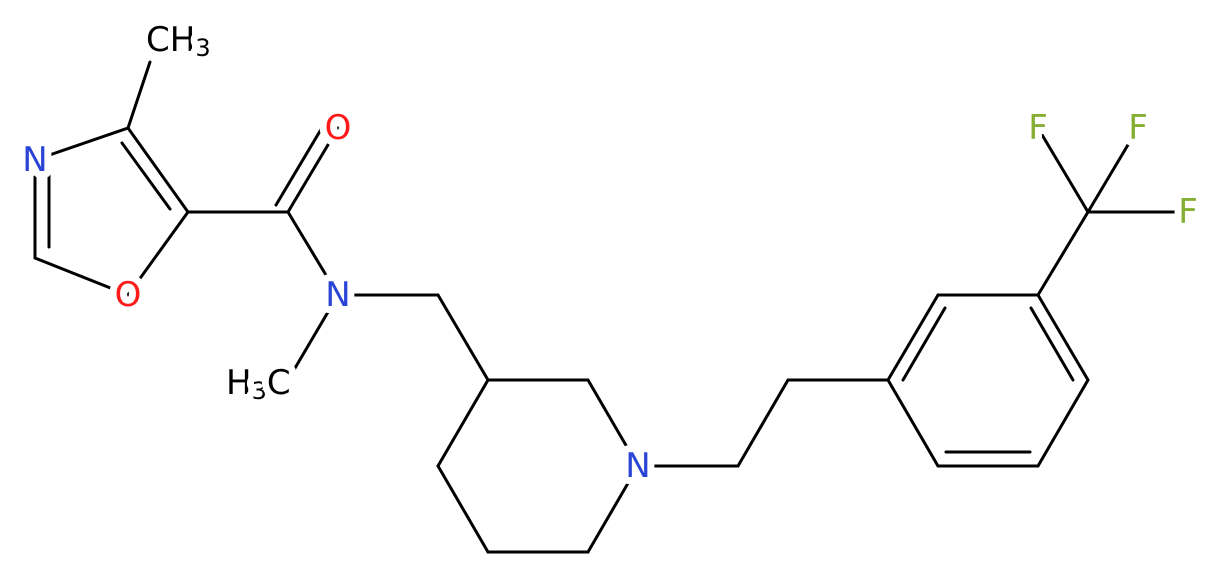  I want to click on methyl-label: CH3, so click(178, 41).